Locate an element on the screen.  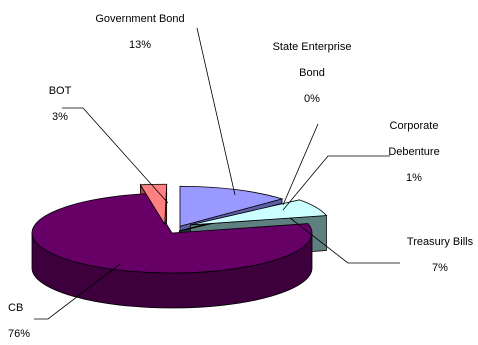
pie-slice-government-bond is located at coordinates (231, 206).